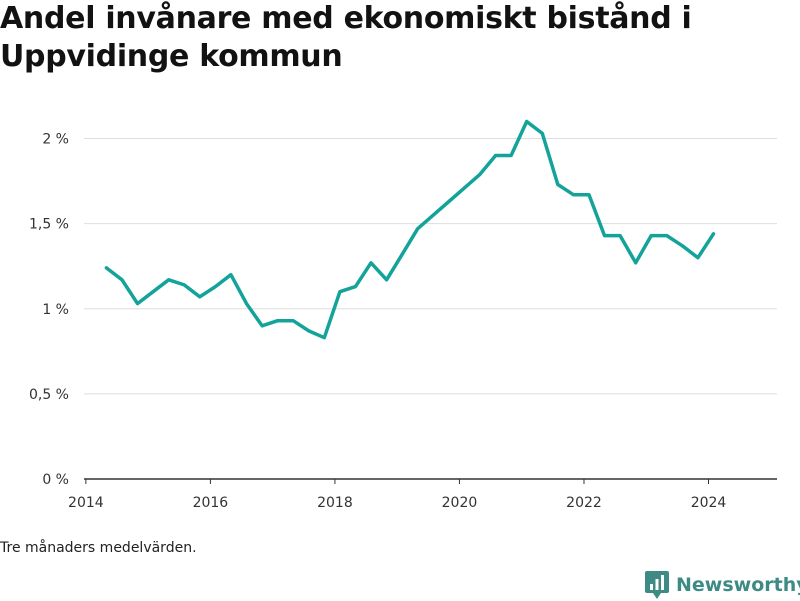 The height and width of the screenshot is (601, 800). Describe the element at coordinates (460, 503) in the screenshot. I see `x-tick-label: 2020` at that location.